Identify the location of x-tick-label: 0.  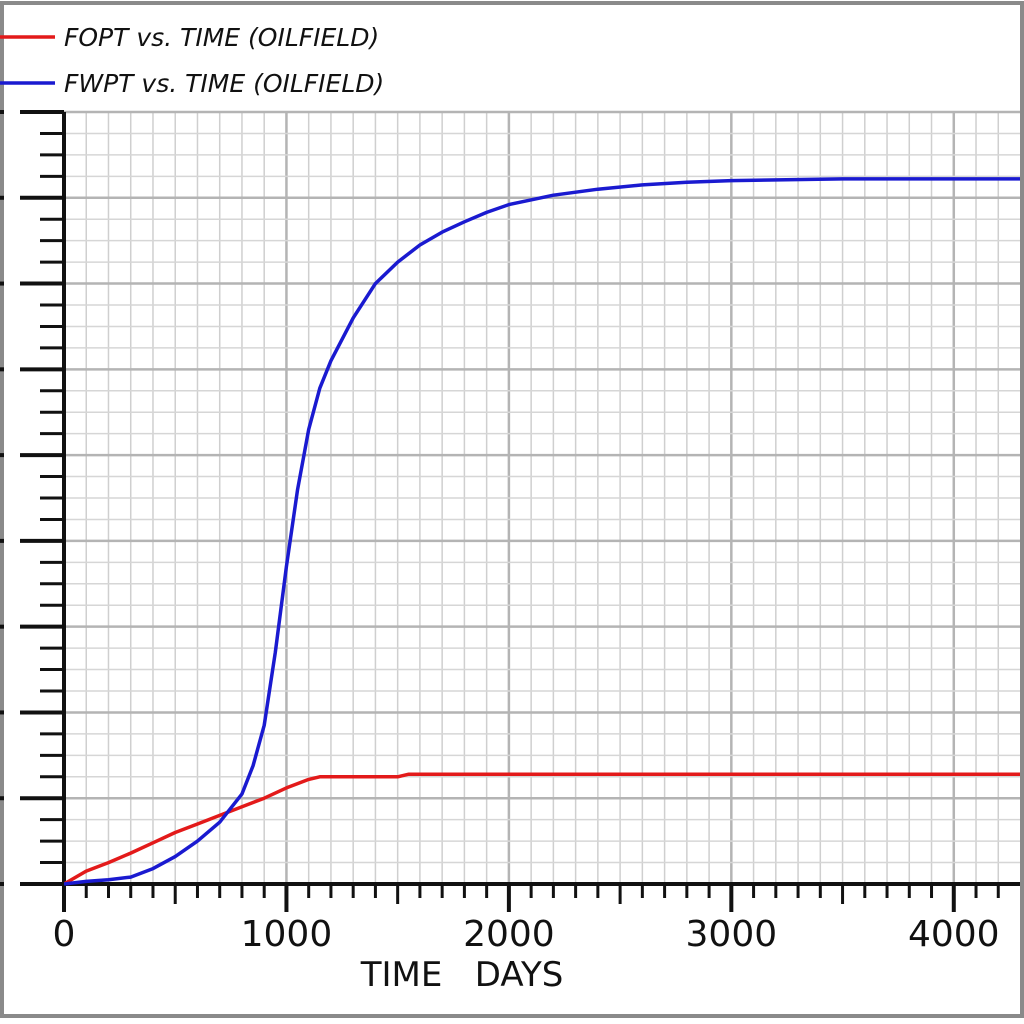
(64, 934).